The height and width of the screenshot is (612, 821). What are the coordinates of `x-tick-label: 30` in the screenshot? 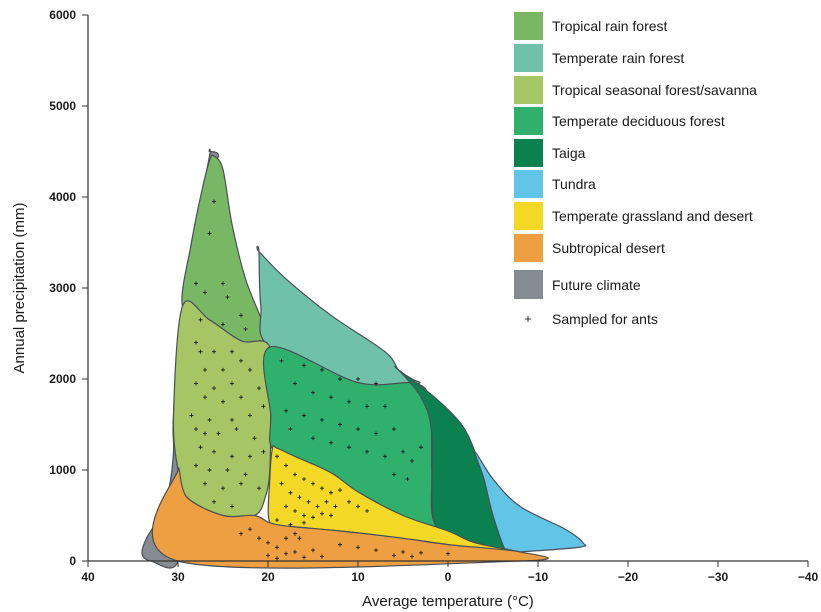 It's located at (178, 577).